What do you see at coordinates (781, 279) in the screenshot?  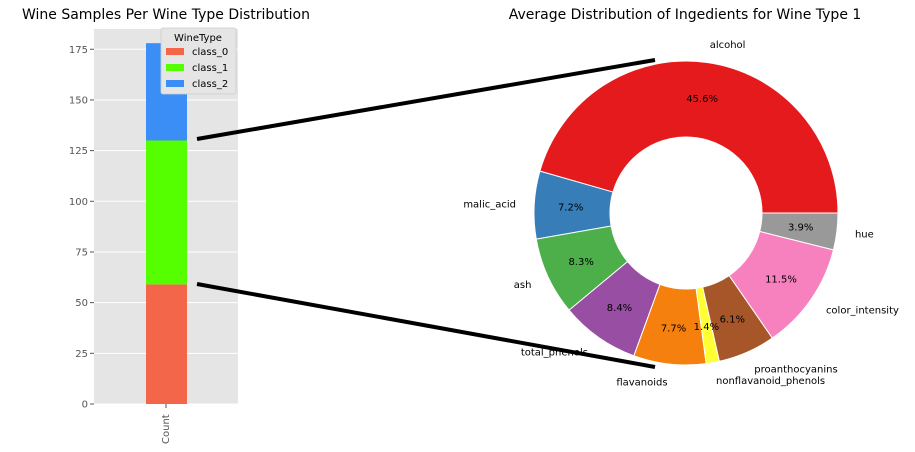 I see `donut-value-label: 11.5%` at bounding box center [781, 279].